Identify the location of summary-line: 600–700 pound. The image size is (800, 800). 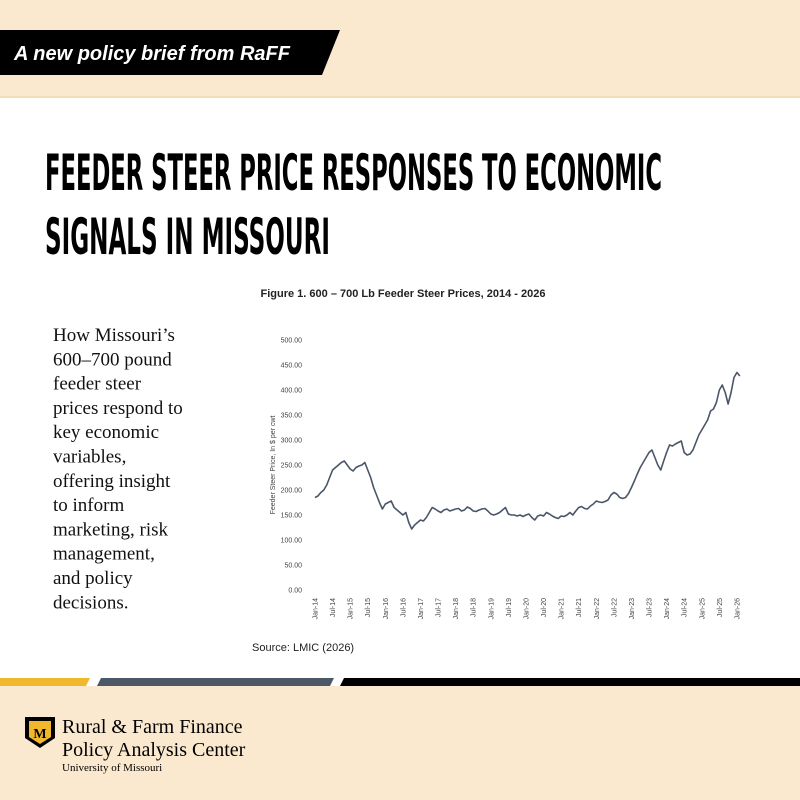
(112, 359).